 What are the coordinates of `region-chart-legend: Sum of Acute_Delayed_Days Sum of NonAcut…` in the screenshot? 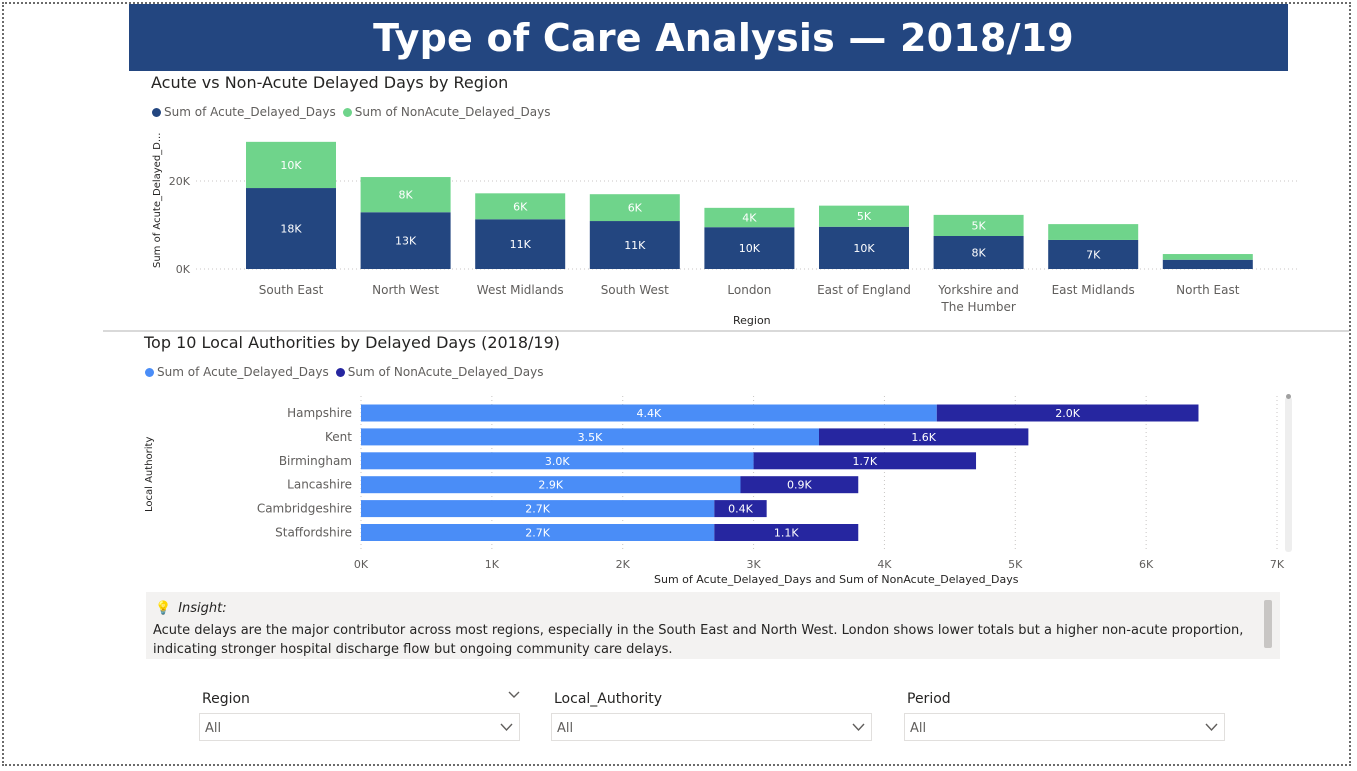 It's located at (354, 112).